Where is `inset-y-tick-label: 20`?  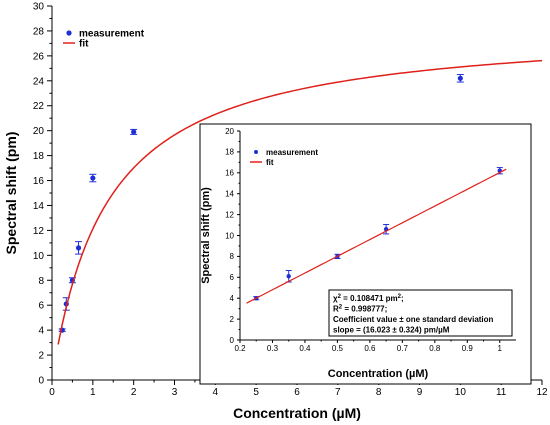 inset-y-tick-label: 20 is located at coordinates (229, 131).